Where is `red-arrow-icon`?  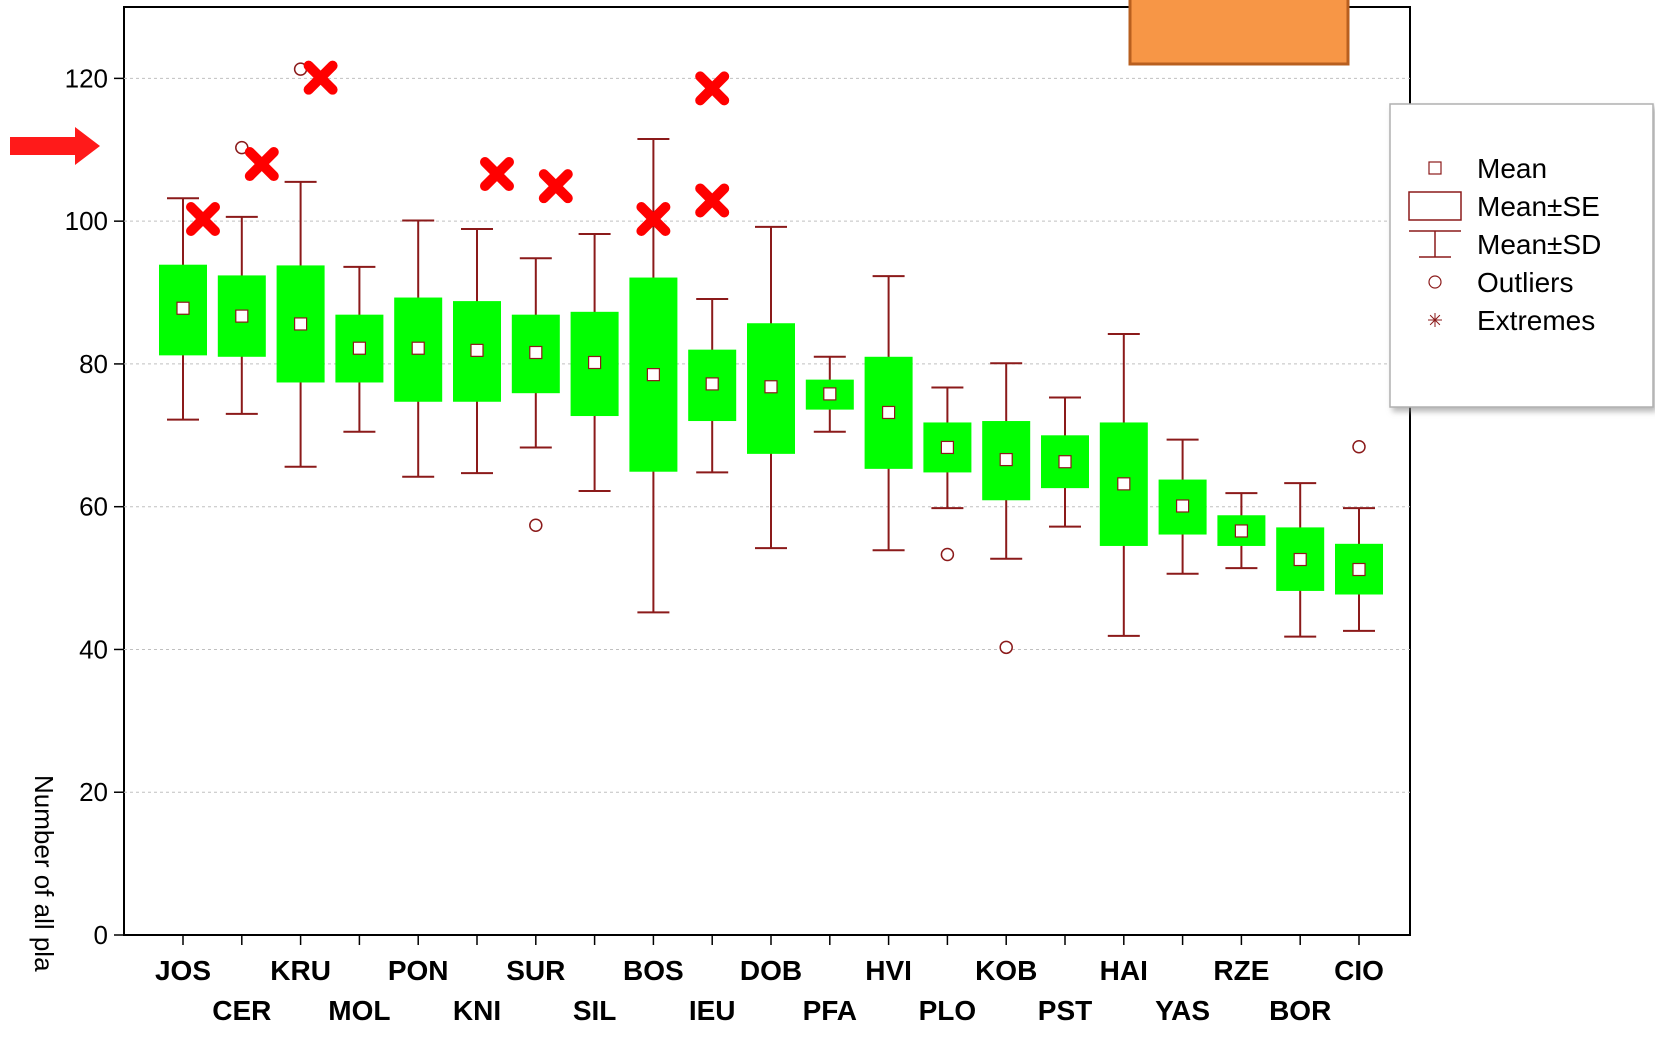 red-arrow-icon is located at coordinates (55, 146).